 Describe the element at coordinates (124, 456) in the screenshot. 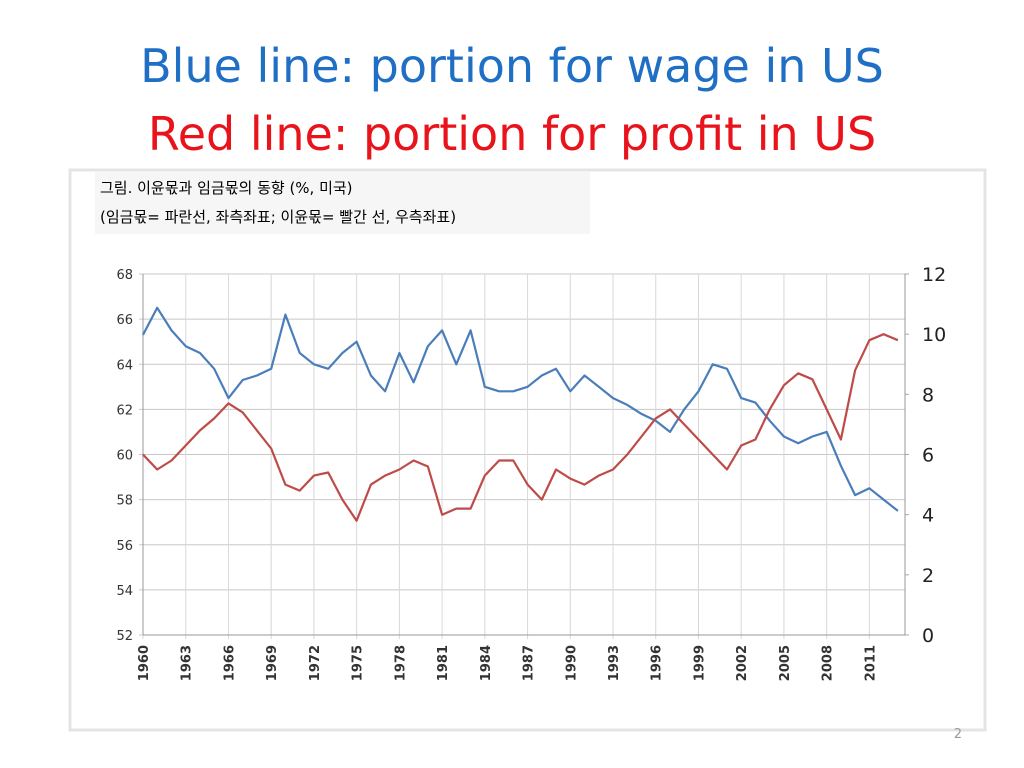

I see `y-tick-label: 60` at that location.